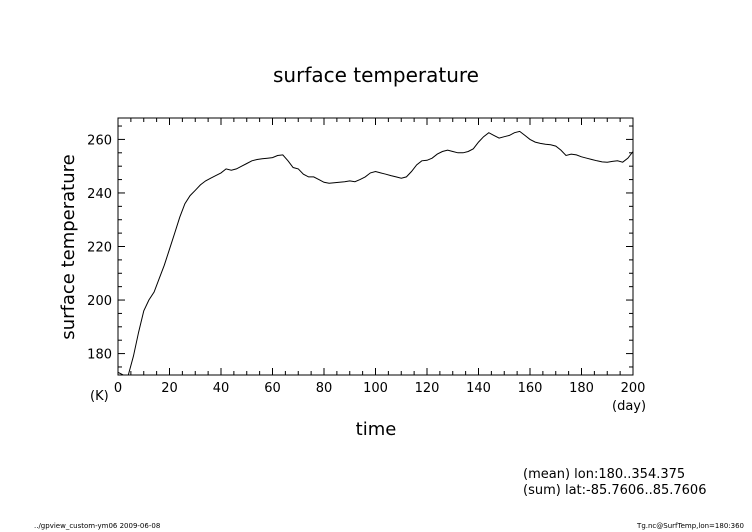  Describe the element at coordinates (604, 474) in the screenshot. I see `annotation-mean: (mean) lon:180..354.375` at that location.